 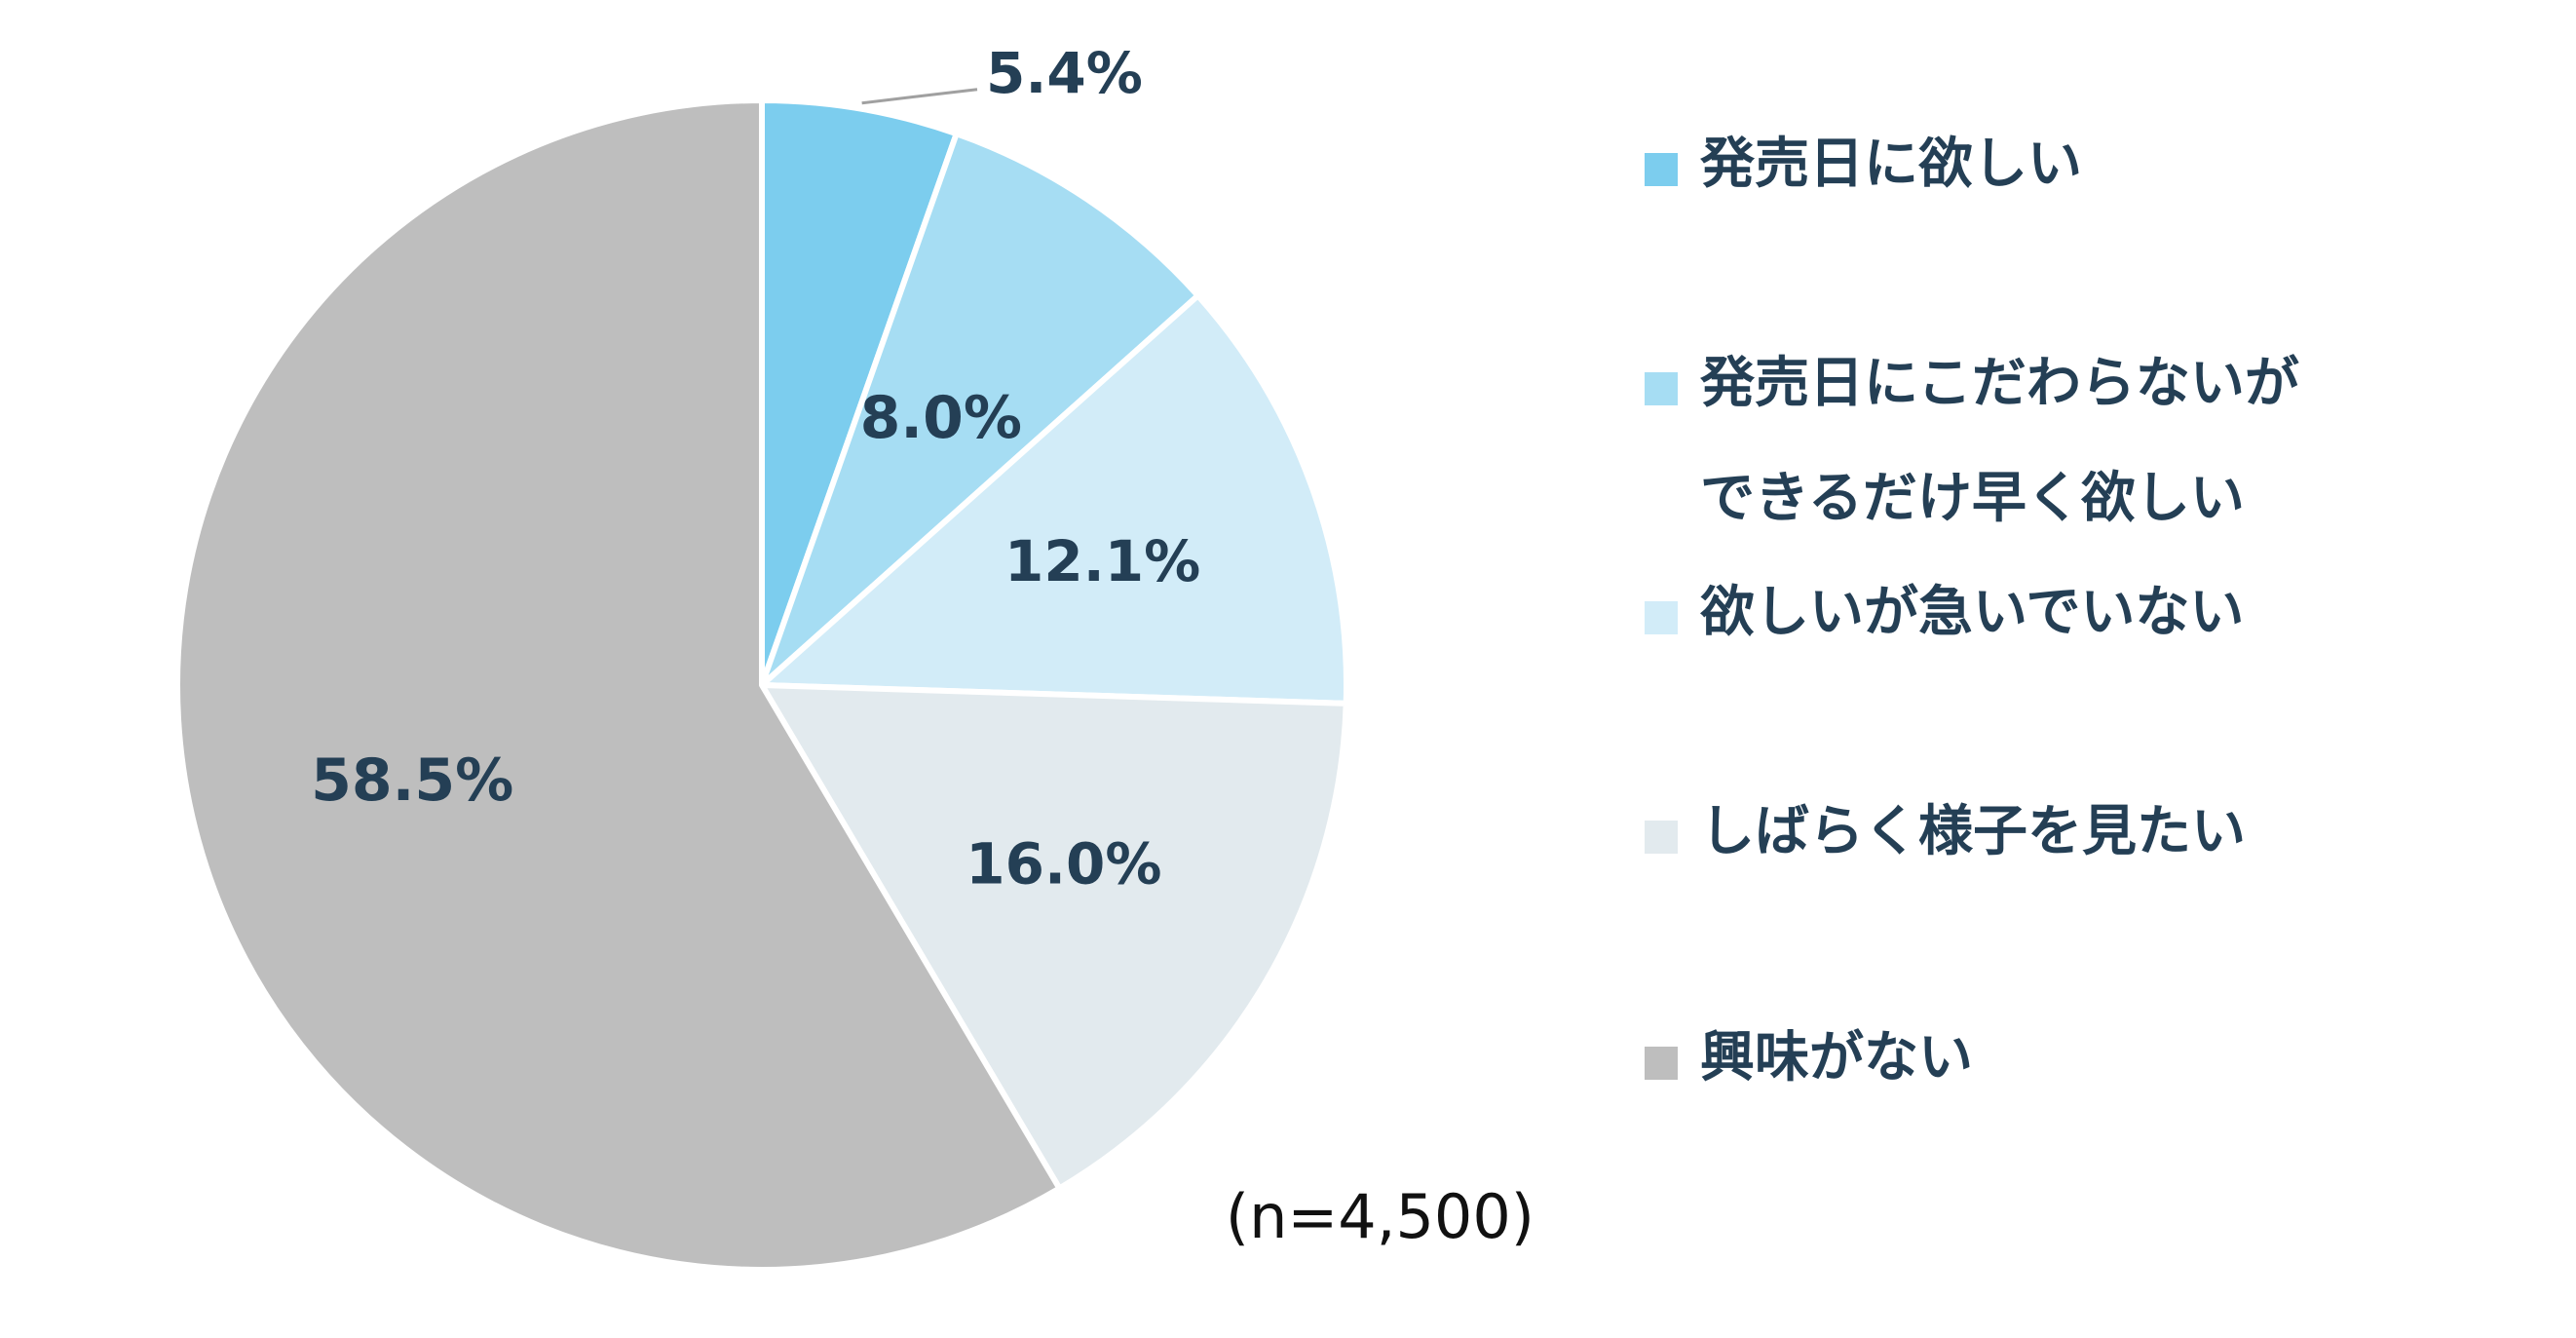 I want to click on pie-value-label-2: 8.0%, so click(x=941, y=418).